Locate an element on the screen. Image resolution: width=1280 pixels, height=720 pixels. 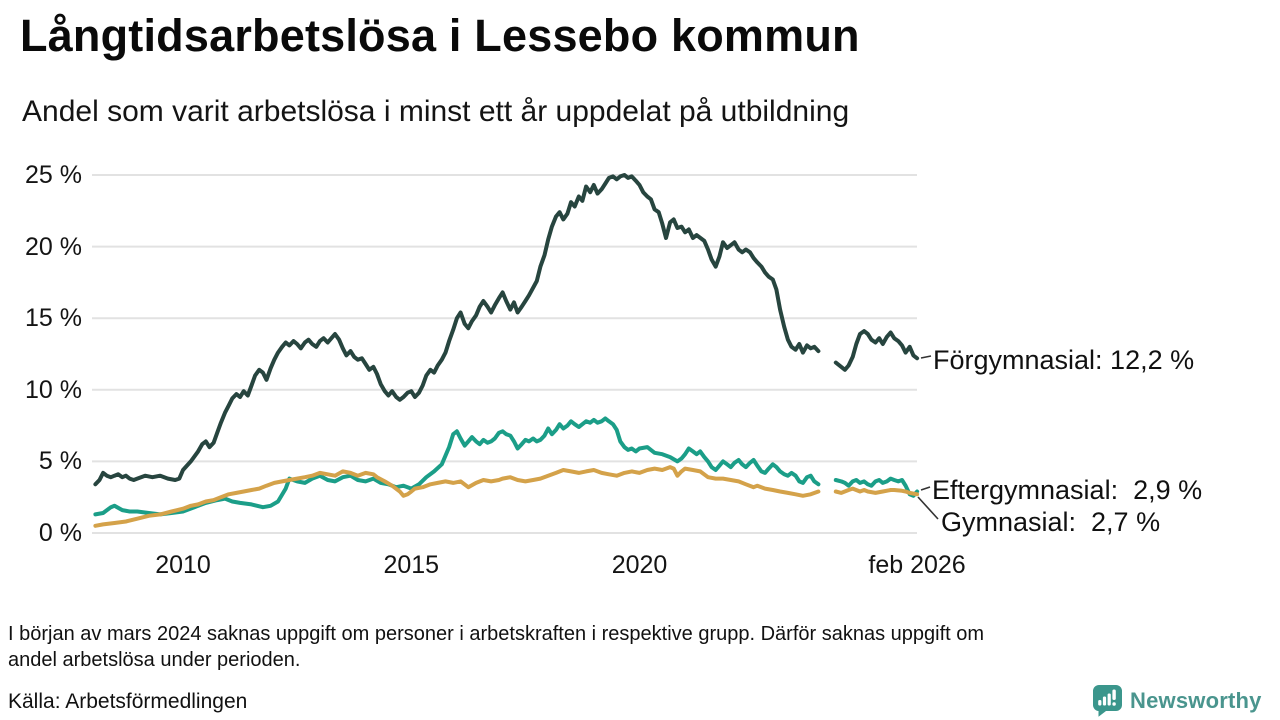
y-axis-tick-label: 0 % is located at coordinates (60, 533).